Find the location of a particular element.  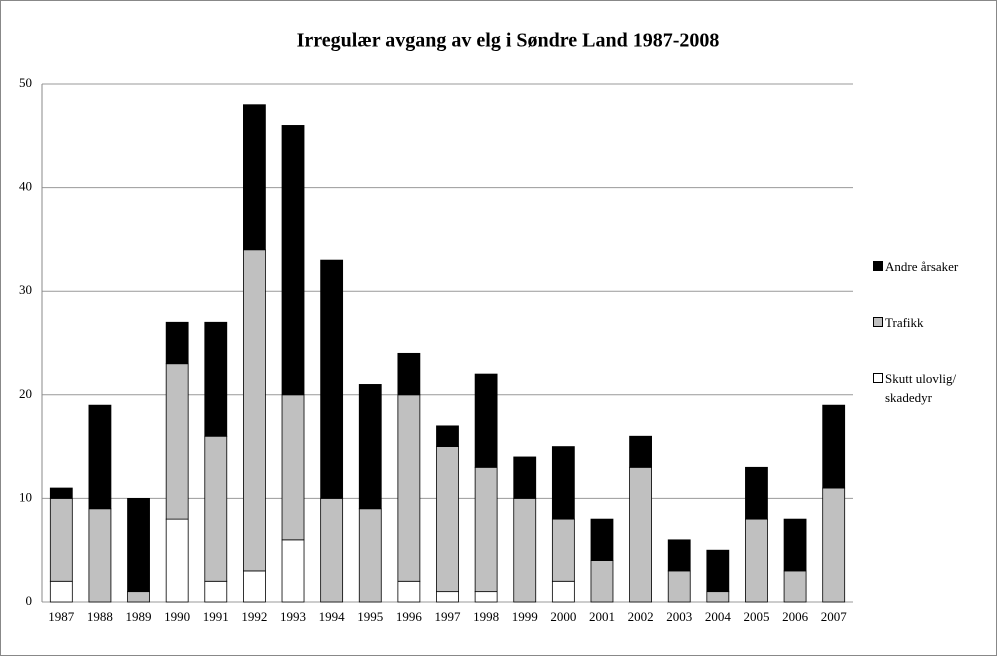

y-tick-label: 30 is located at coordinates (25, 289).